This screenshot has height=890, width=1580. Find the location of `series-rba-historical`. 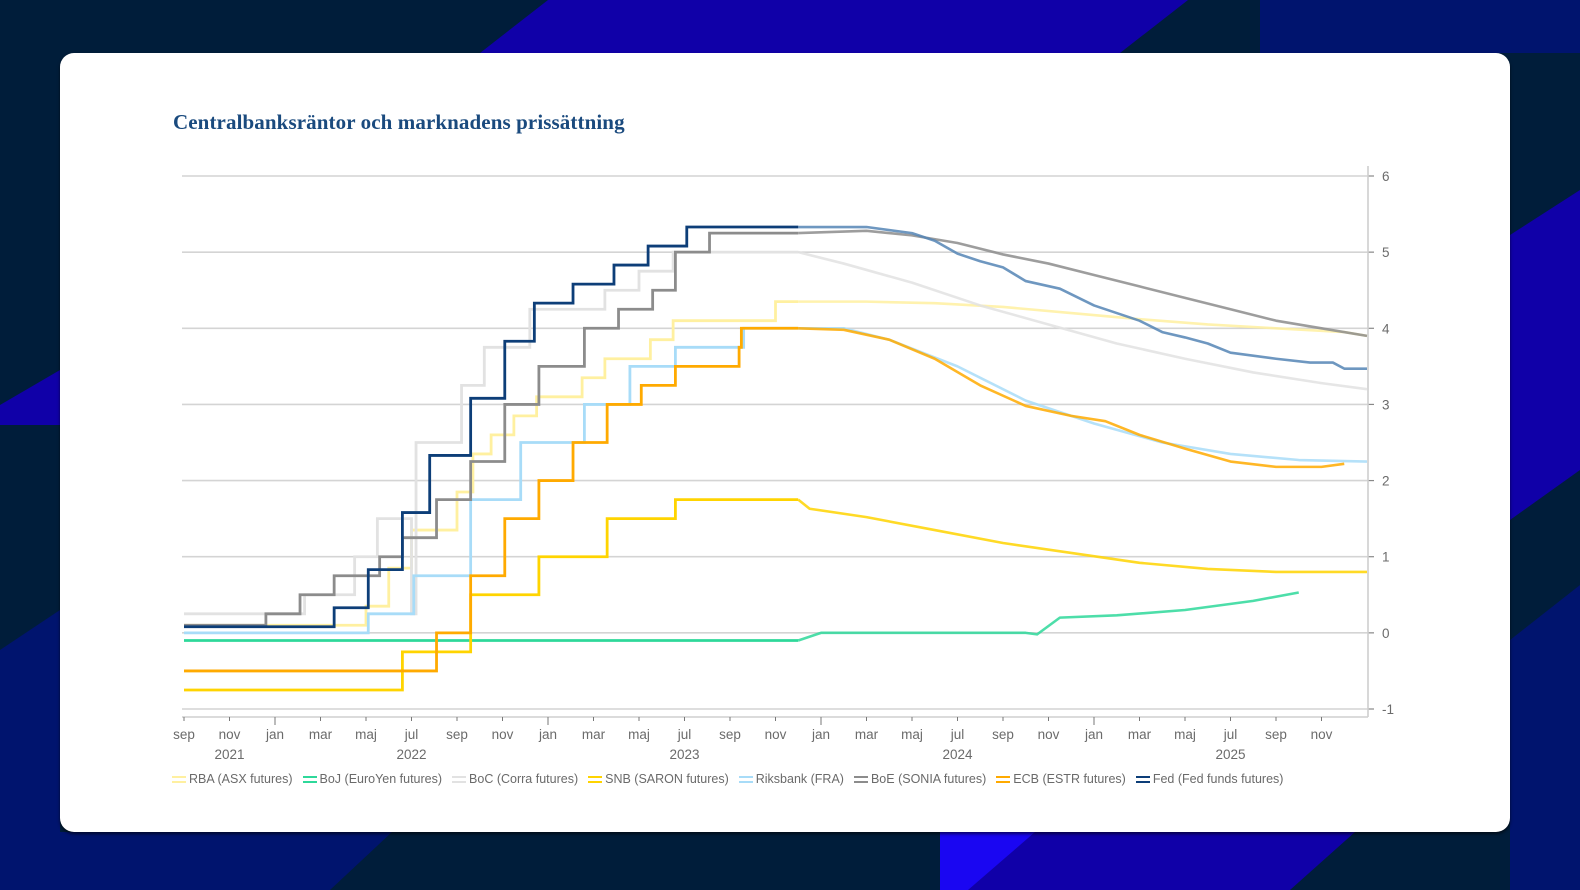

series-rba-historical is located at coordinates (491, 463).